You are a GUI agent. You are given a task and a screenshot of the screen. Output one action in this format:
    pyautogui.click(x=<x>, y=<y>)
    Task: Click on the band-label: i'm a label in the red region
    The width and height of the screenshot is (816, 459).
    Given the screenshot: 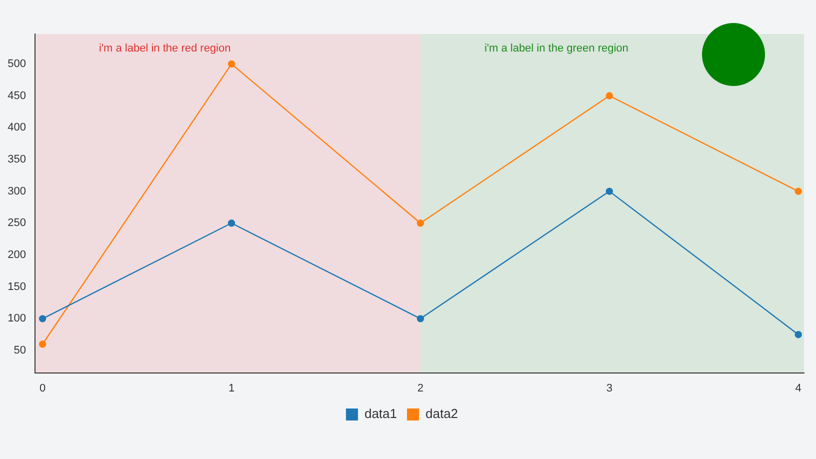 What is the action you would take?
    pyautogui.click(x=165, y=48)
    